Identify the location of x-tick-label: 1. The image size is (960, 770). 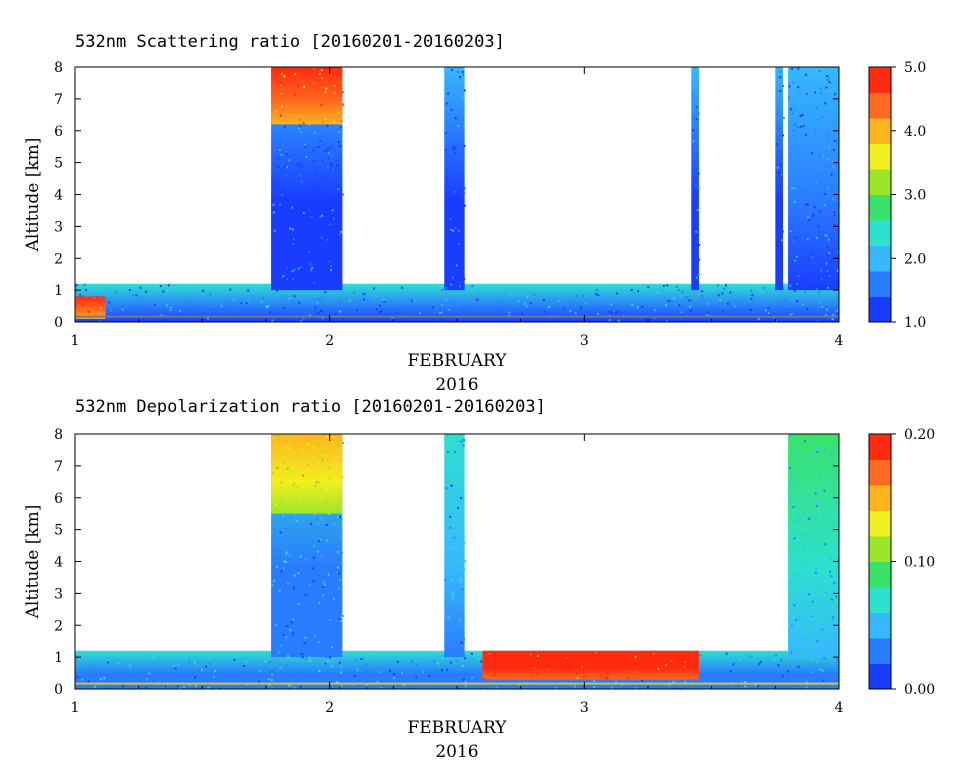
(75, 341).